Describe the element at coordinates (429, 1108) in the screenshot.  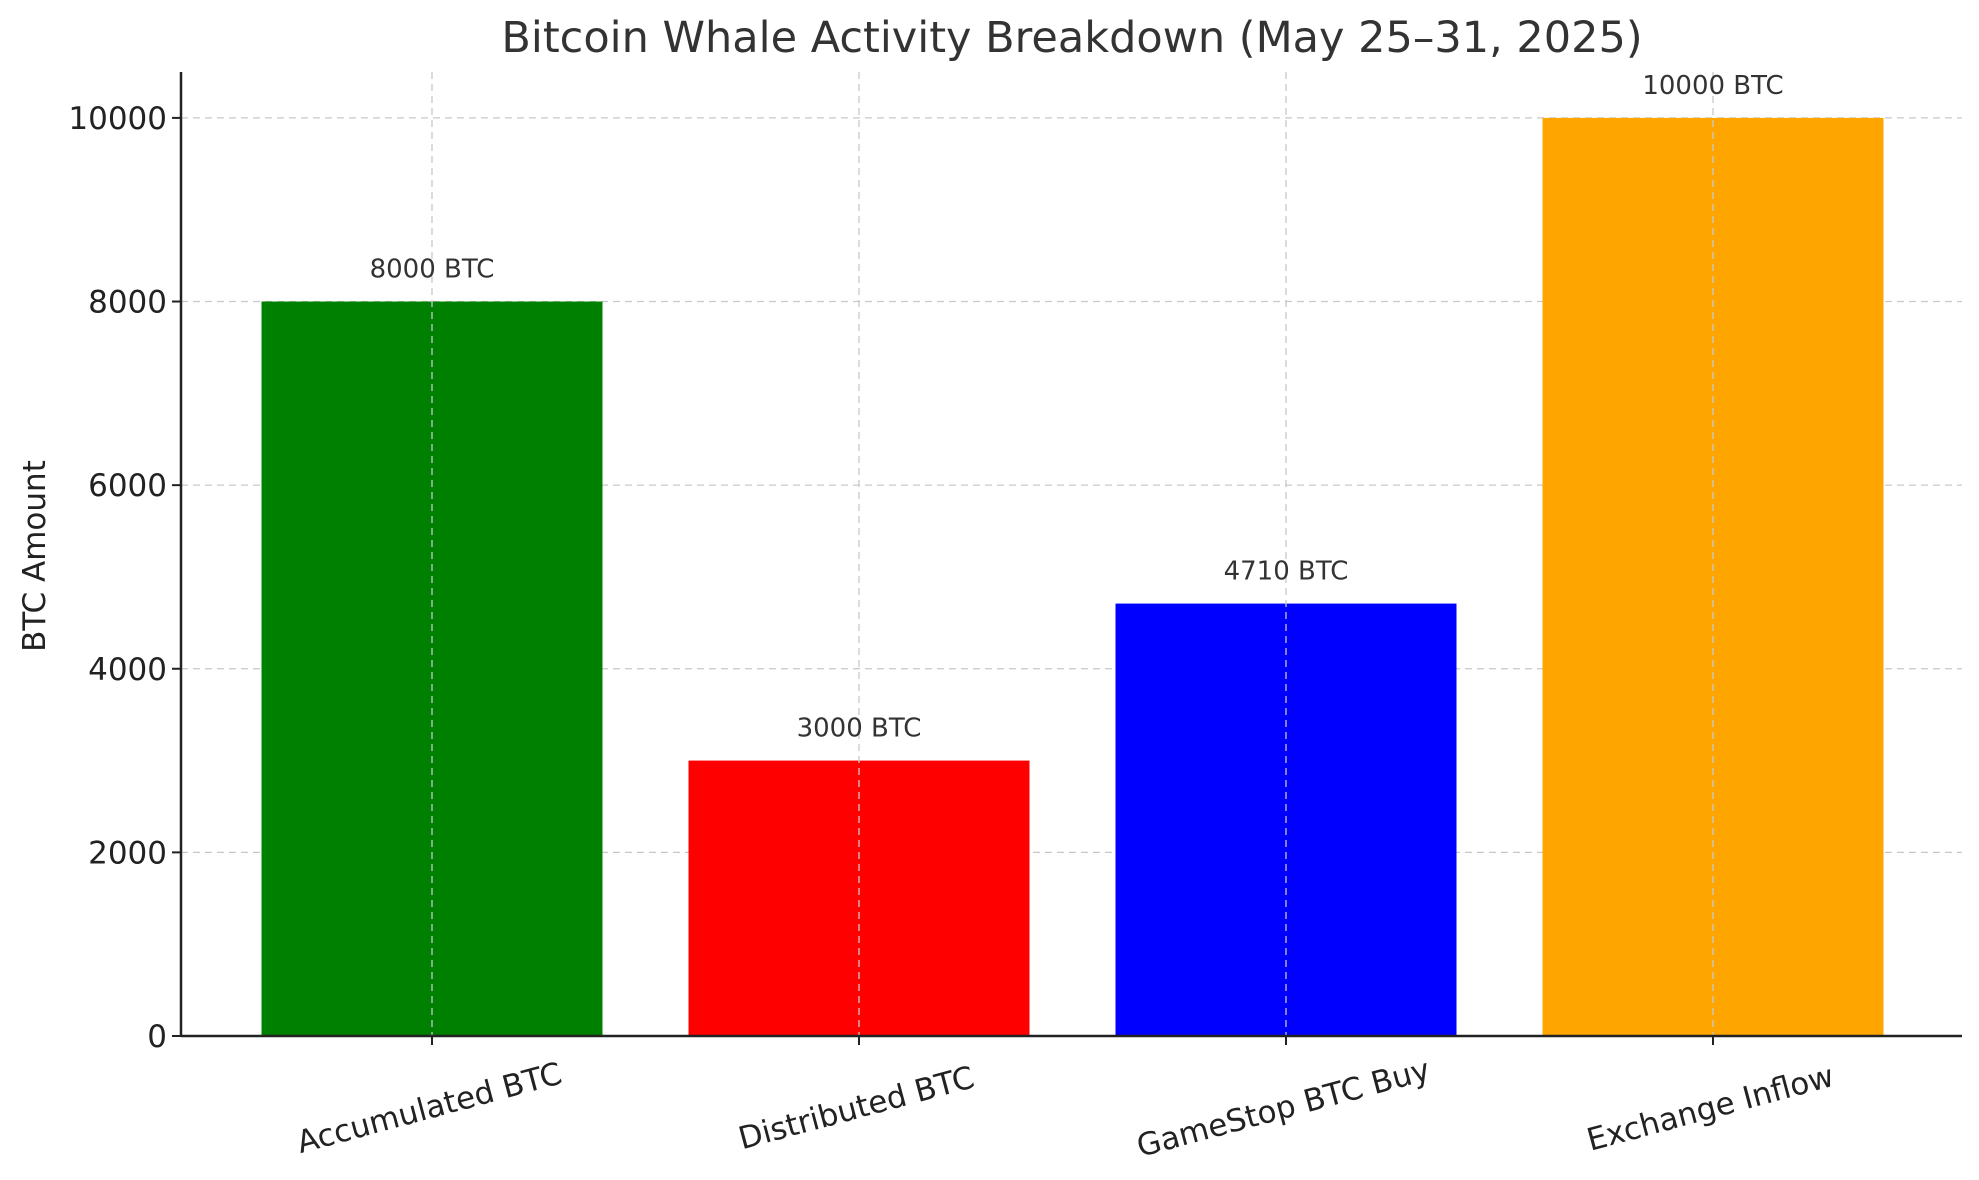
I see `x-tick-label: Accumulated BTC` at that location.